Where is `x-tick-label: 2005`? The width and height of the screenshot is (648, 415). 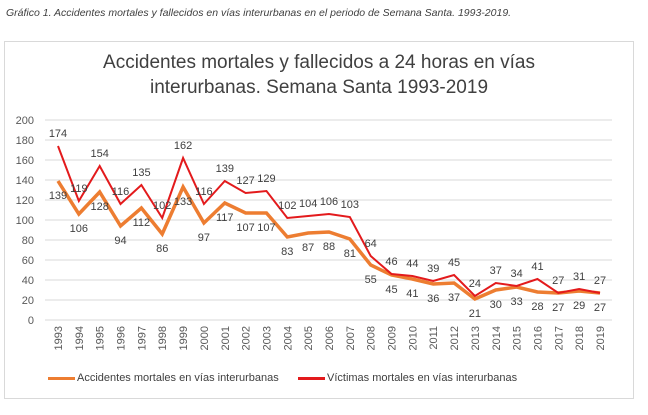 x-tick-label: 2005 is located at coordinates (309, 338).